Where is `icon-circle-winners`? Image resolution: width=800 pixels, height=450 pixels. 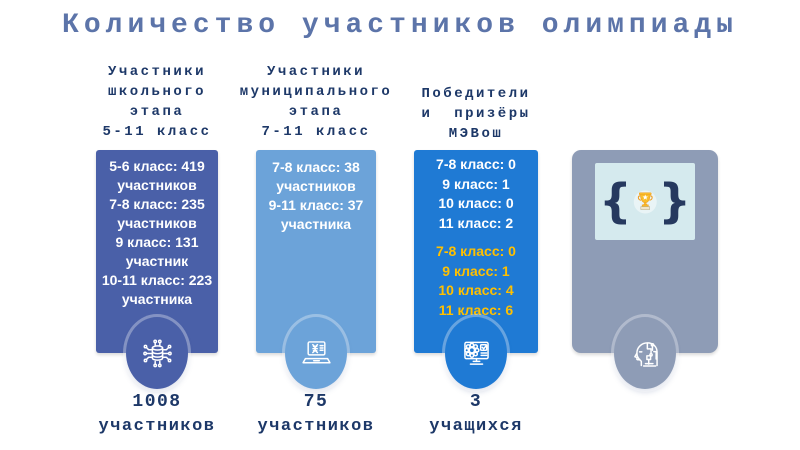
icon-circle-winners is located at coordinates (476, 353).